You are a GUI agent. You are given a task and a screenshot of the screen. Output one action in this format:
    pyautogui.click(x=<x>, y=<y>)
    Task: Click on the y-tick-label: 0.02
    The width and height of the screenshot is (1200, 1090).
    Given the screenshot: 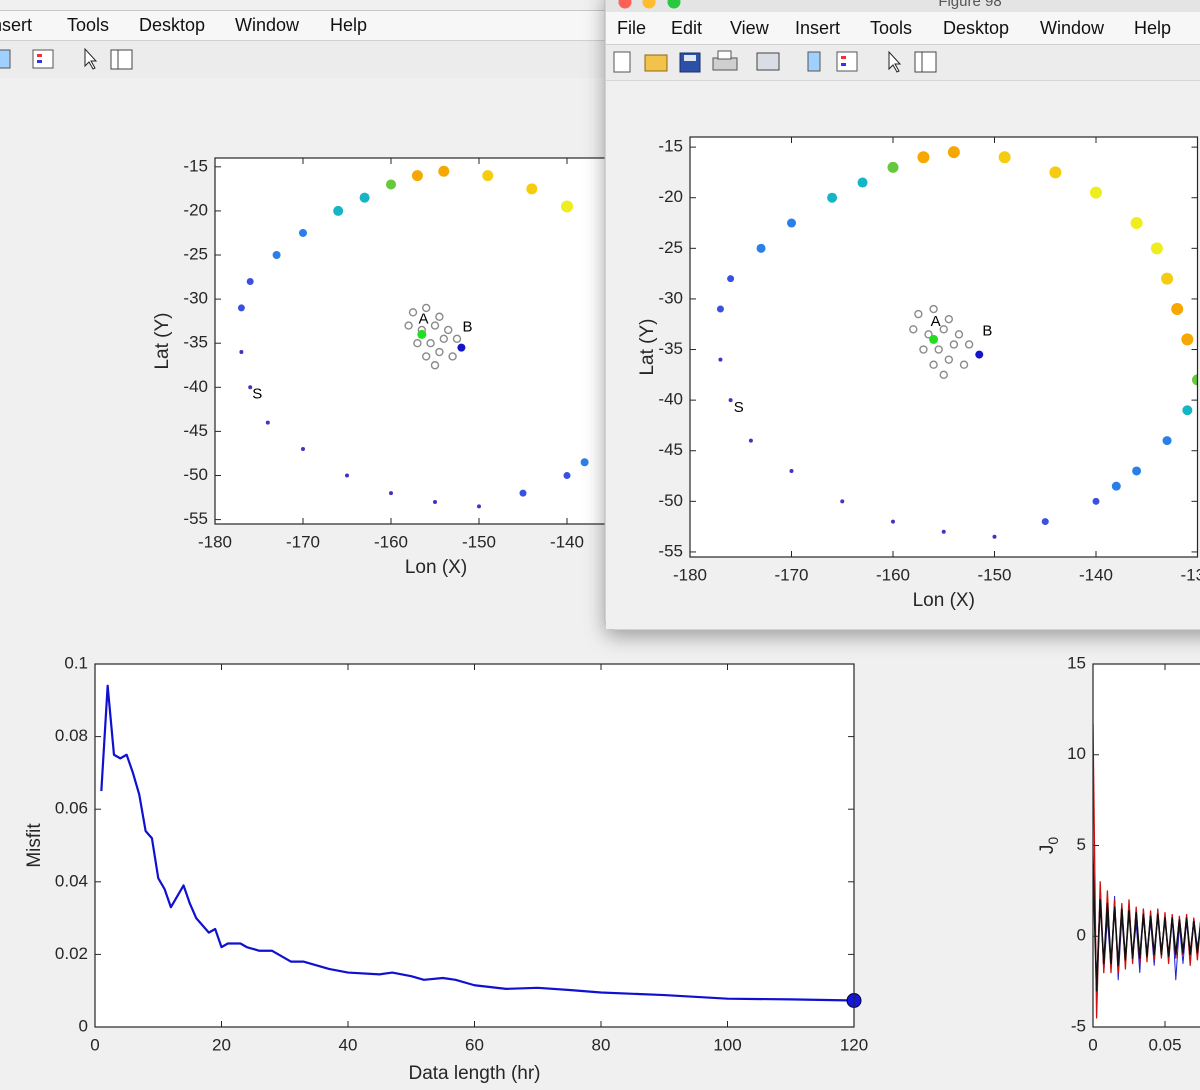 What is the action you would take?
    pyautogui.click(x=71, y=953)
    